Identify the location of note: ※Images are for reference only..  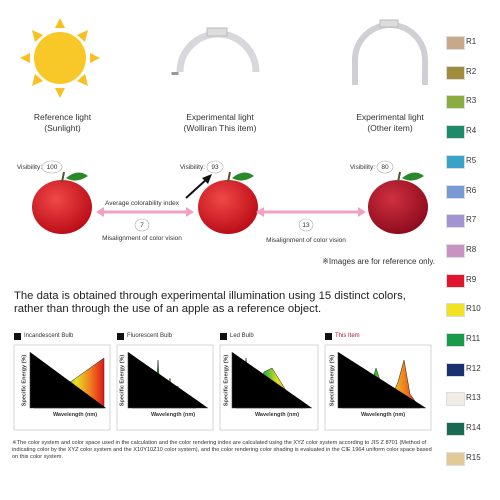
(378, 261).